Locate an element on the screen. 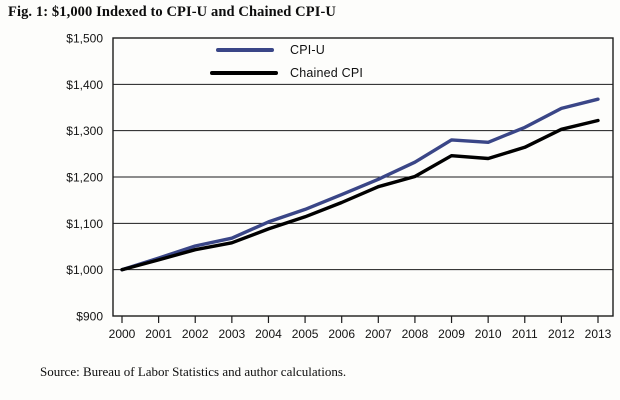 This screenshot has height=400, width=620. legend-item-cpi-u: CPI-U is located at coordinates (289, 49).